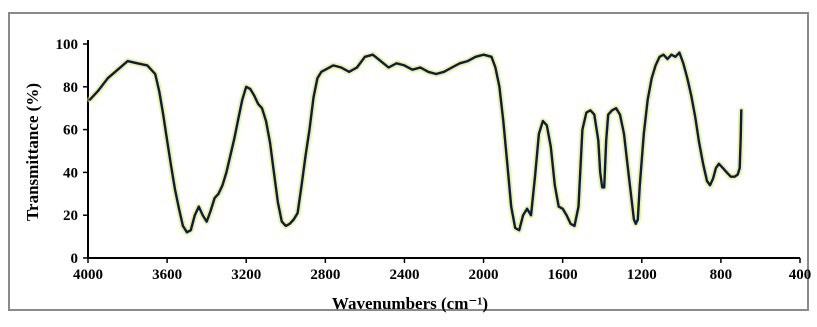 The width and height of the screenshot is (817, 327). I want to click on y-tick-label: 100, so click(67, 45).